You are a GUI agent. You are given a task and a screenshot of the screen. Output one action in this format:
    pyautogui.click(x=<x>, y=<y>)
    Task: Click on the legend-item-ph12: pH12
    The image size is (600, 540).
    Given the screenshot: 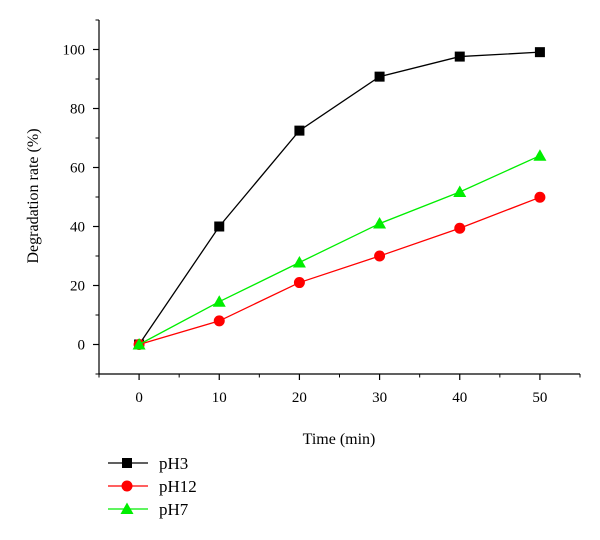 What is the action you would take?
    pyautogui.click(x=152, y=486)
    